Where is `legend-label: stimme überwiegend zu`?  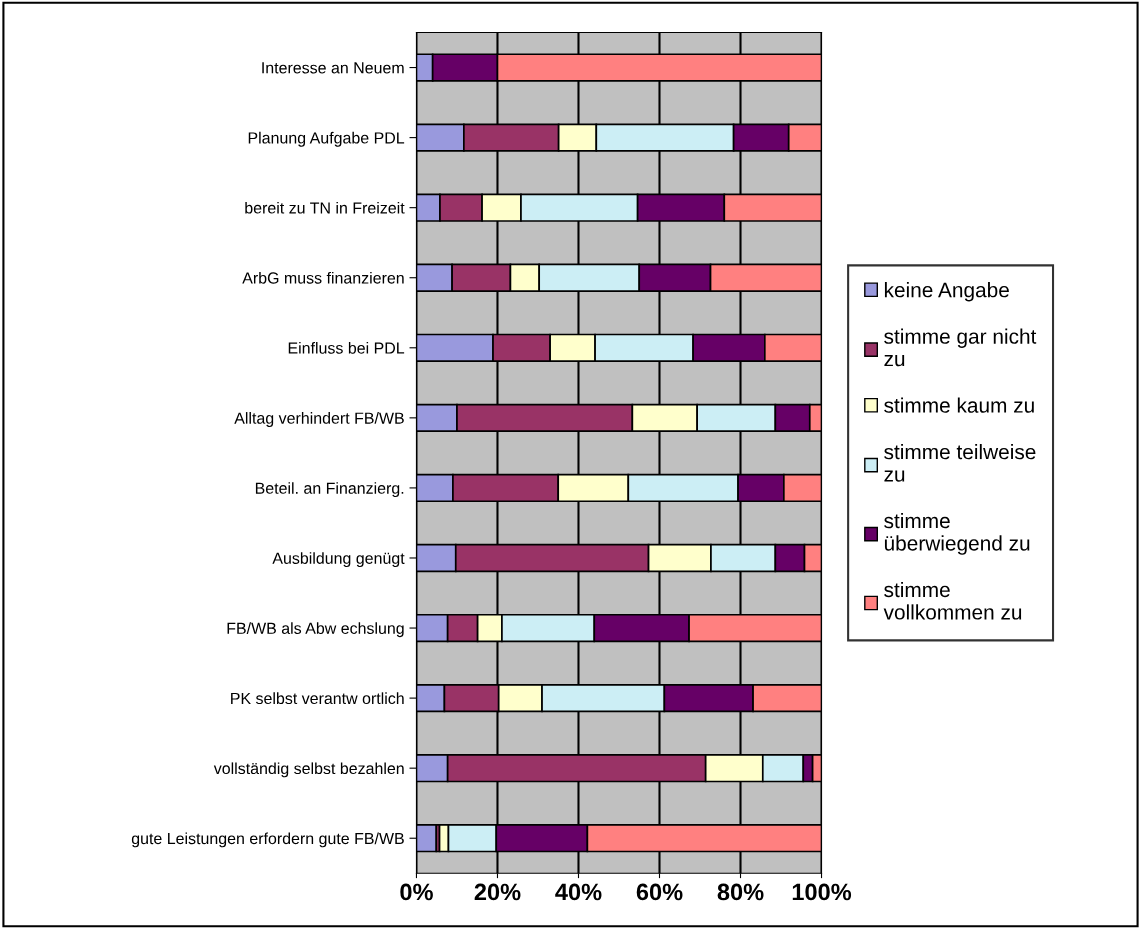
legend-label: stimme überwiegend zu is located at coordinates (957, 533).